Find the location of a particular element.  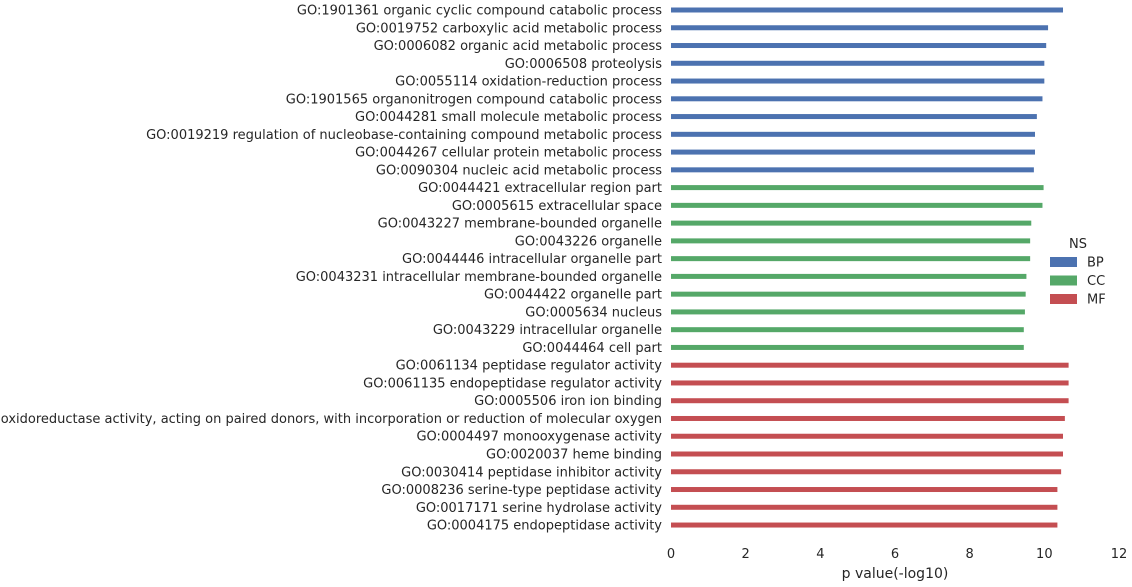

category-label: GO:0017171 serine hydrolase activity is located at coordinates (539, 508).